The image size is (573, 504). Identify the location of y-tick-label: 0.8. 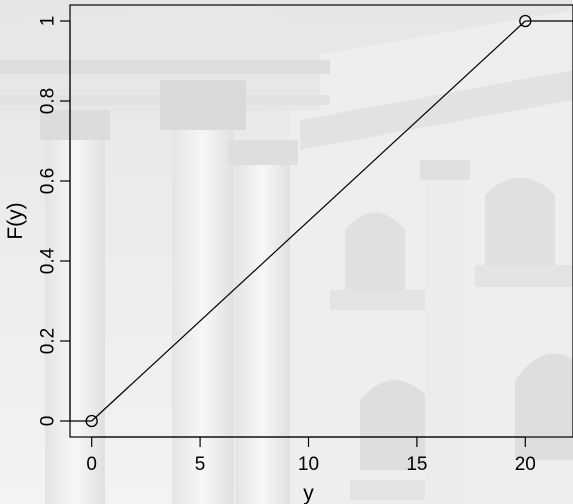
(48, 101).